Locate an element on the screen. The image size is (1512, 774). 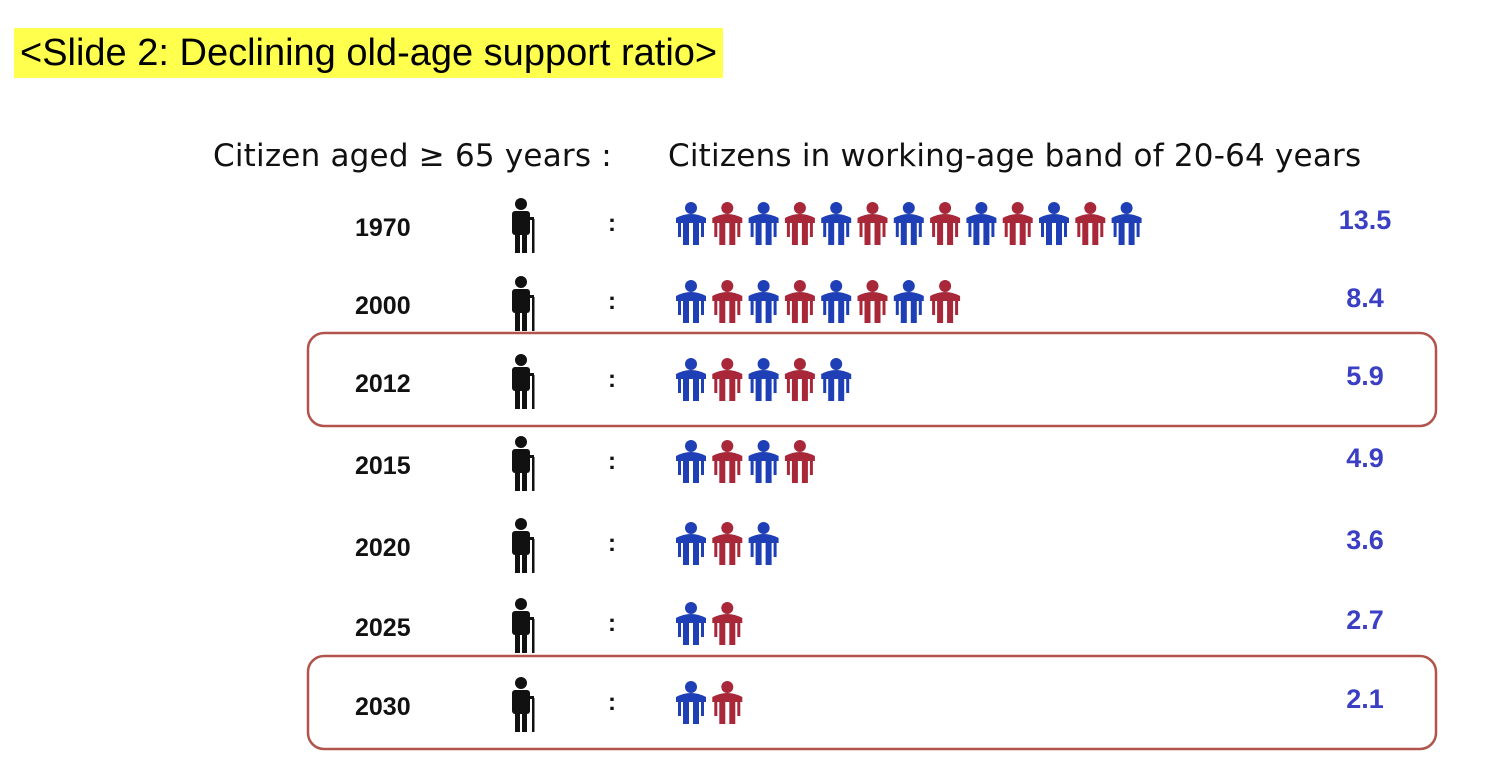
ratio-value-2000: 8.4 is located at coordinates (1365, 298).